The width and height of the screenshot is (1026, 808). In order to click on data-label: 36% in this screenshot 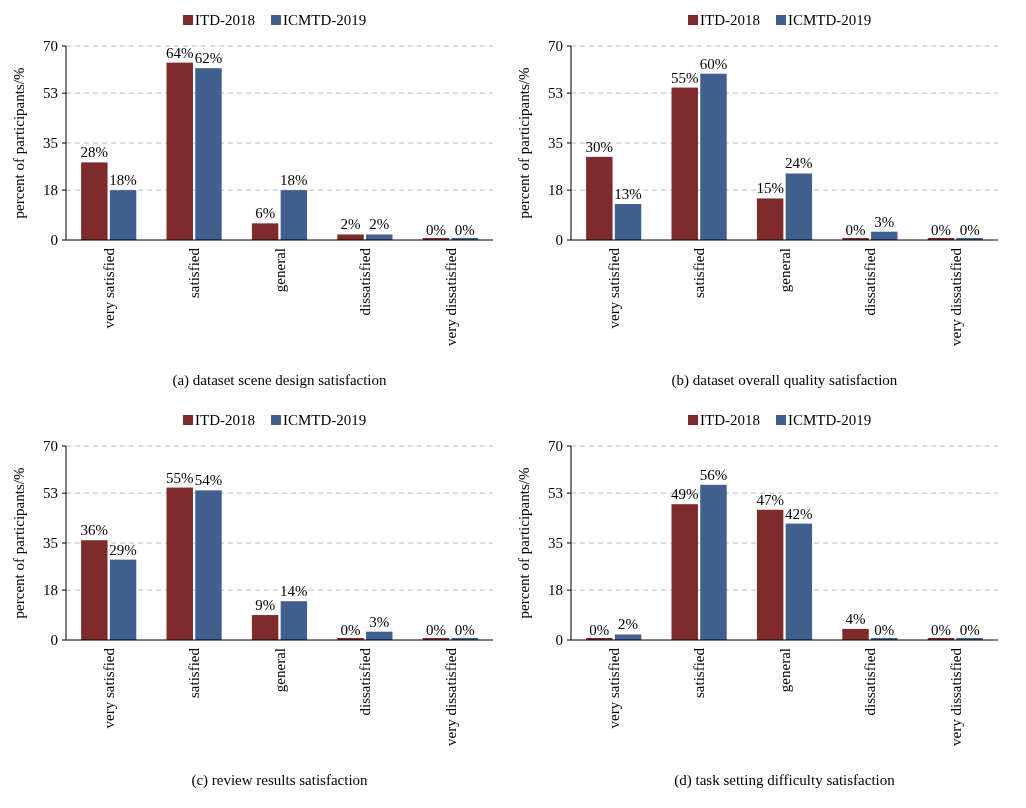, I will do `click(94, 530)`.